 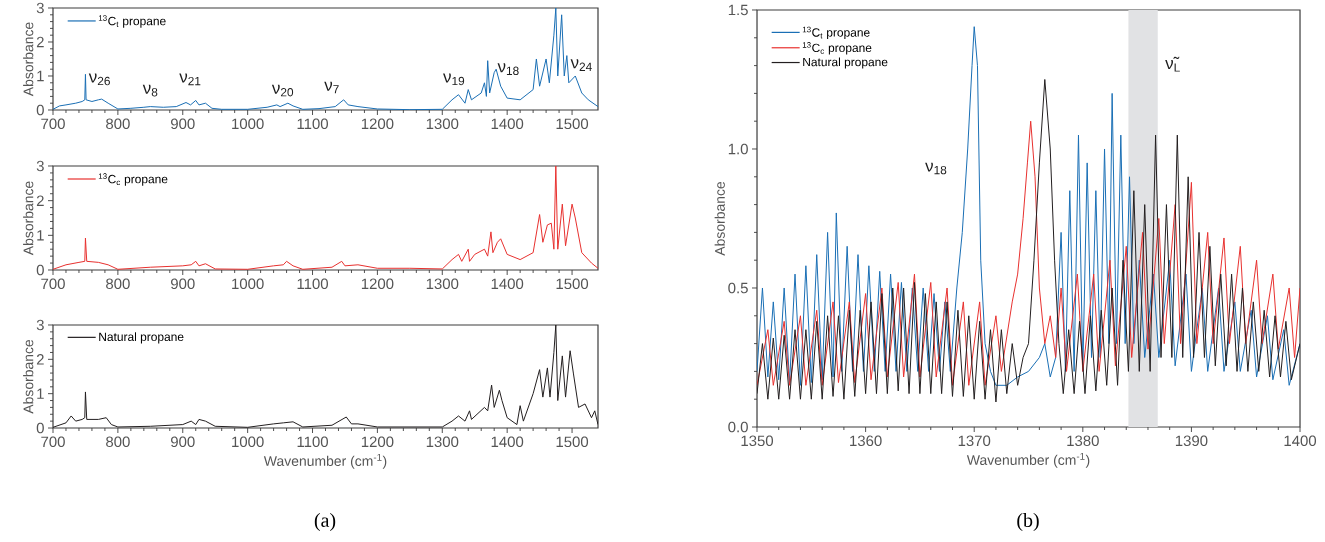 What do you see at coordinates (738, 10) in the screenshot?
I see `y-tick-label: 1.5` at bounding box center [738, 10].